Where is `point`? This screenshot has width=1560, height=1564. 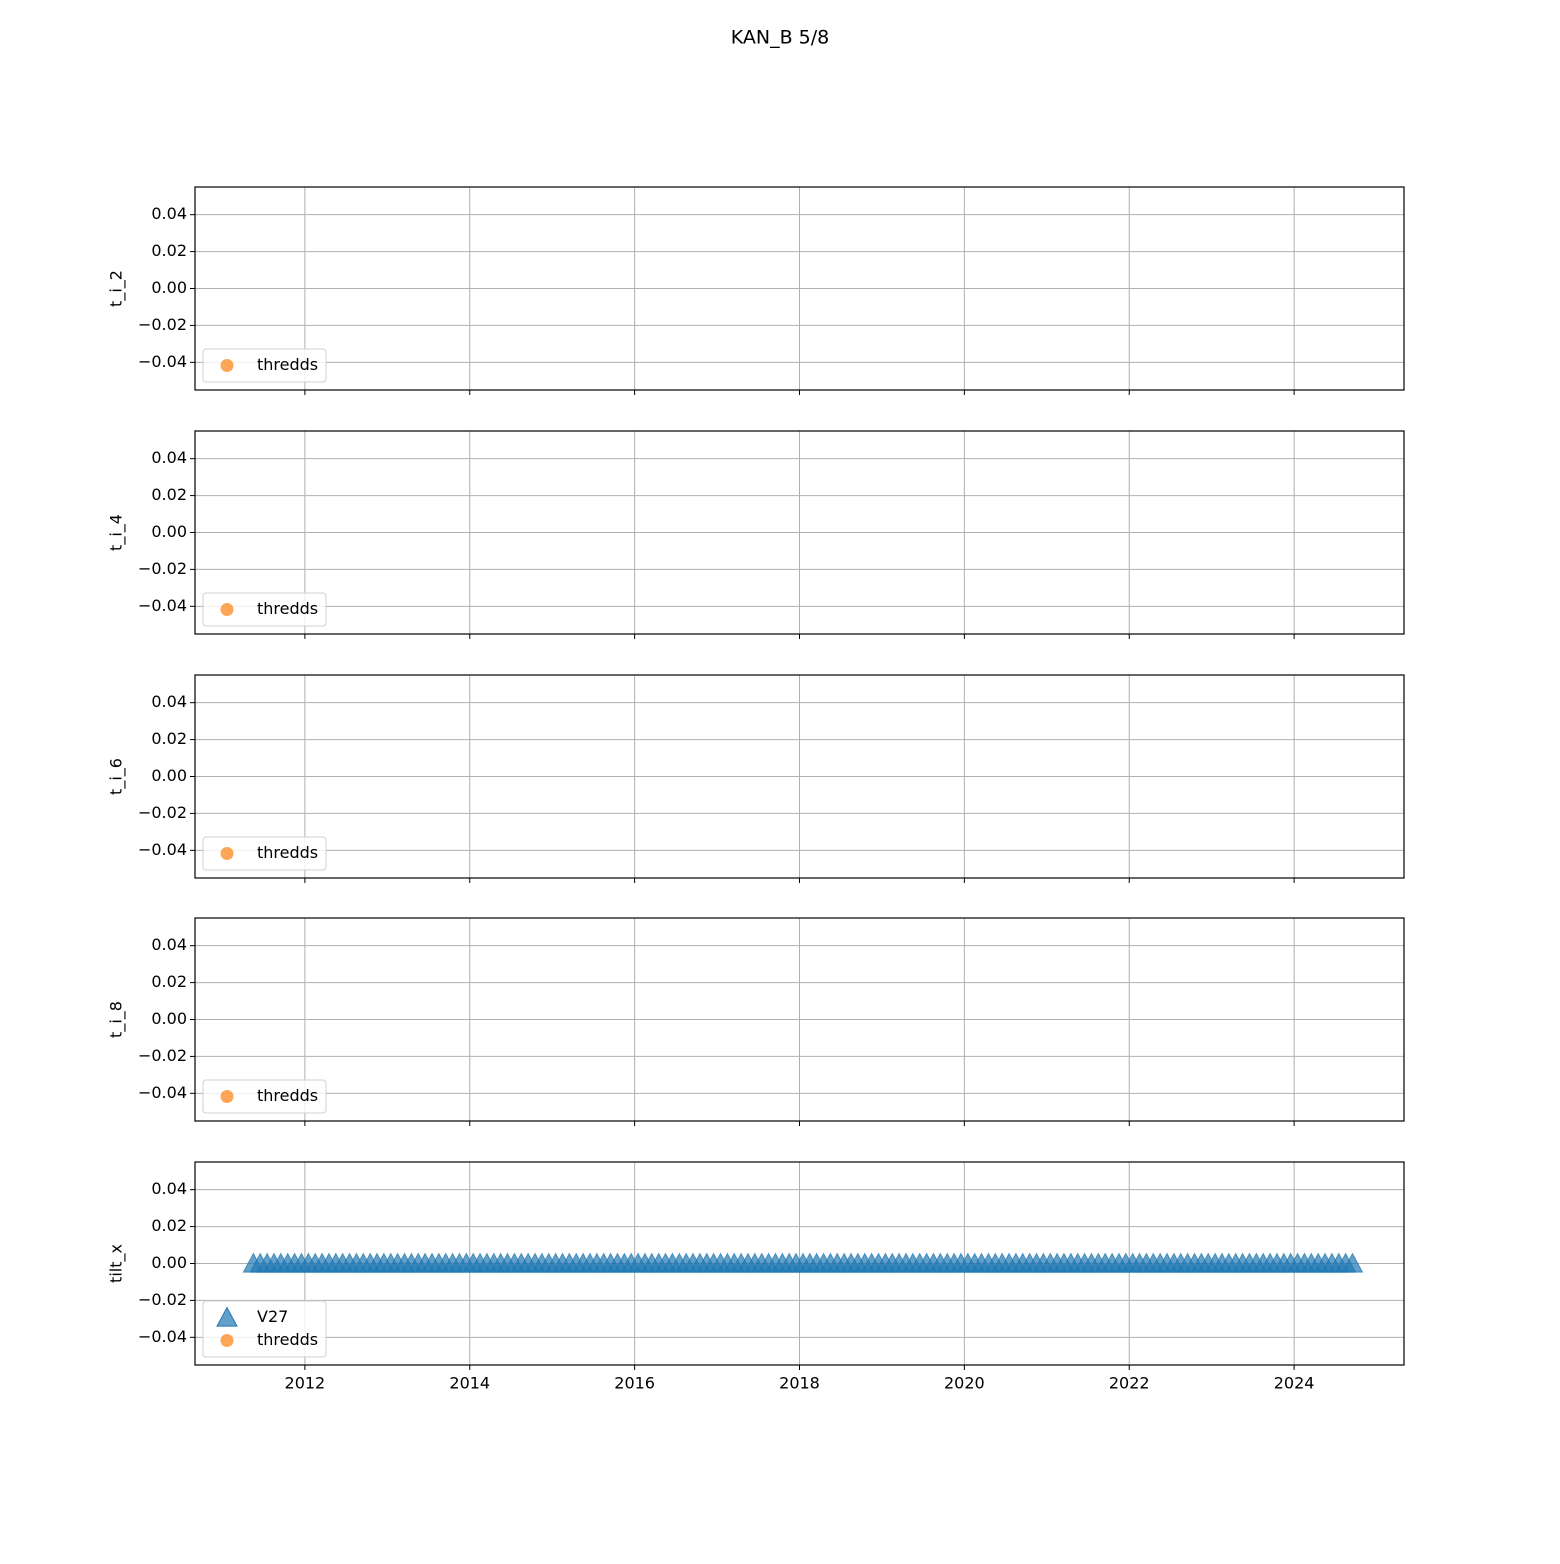
point is located at coordinates (1352, 1262).